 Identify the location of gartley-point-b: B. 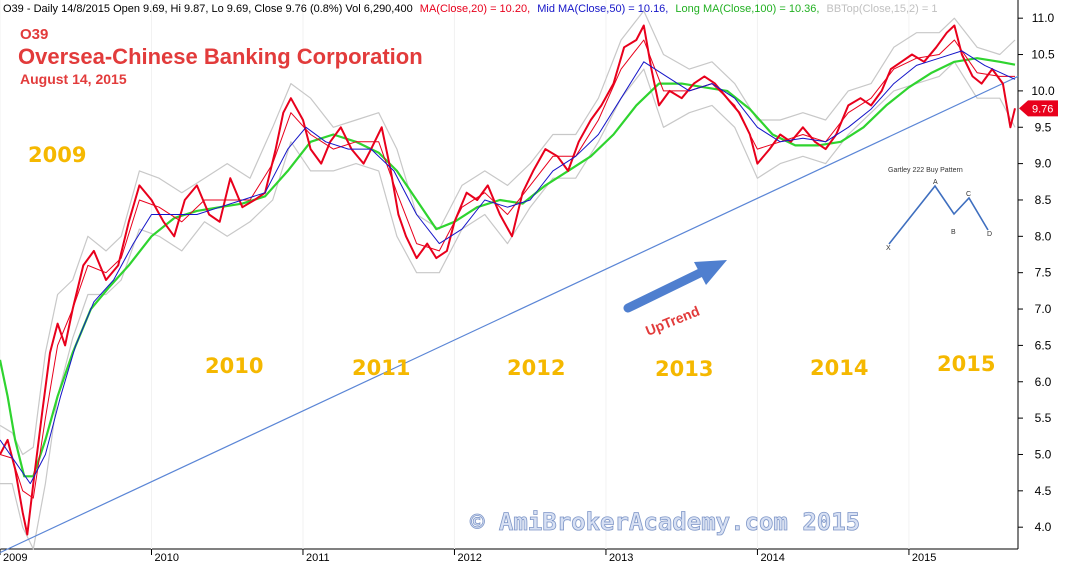
(953, 232).